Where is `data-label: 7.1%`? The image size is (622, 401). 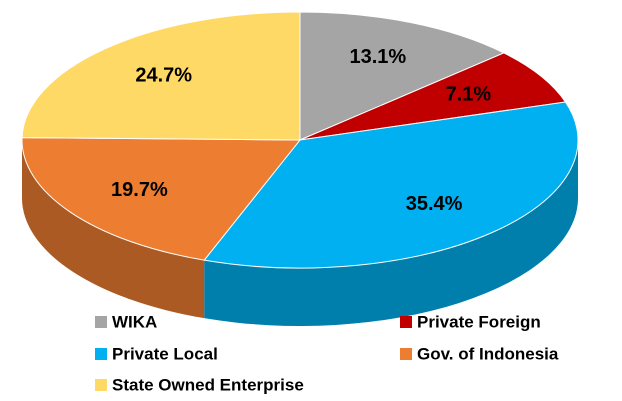 data-label: 7.1% is located at coordinates (469, 94).